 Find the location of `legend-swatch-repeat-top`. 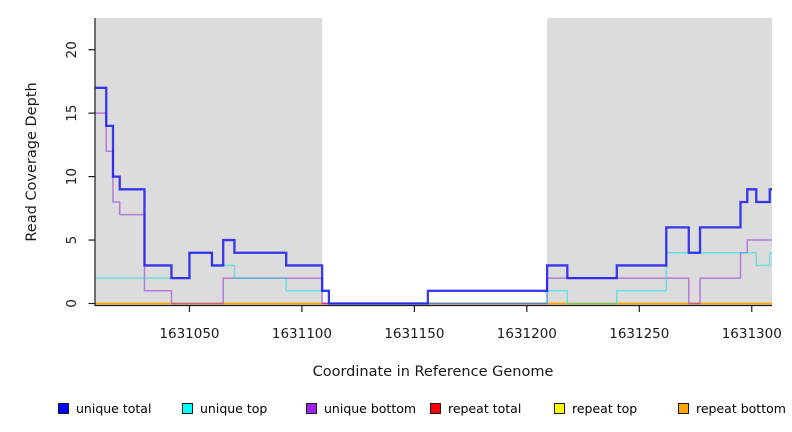

legend-swatch-repeat-top is located at coordinates (559, 408).